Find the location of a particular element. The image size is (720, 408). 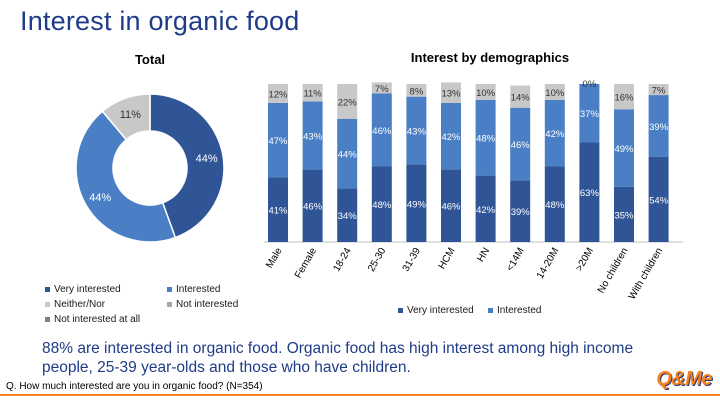

bar-data-label: 22% is located at coordinates (348, 102).